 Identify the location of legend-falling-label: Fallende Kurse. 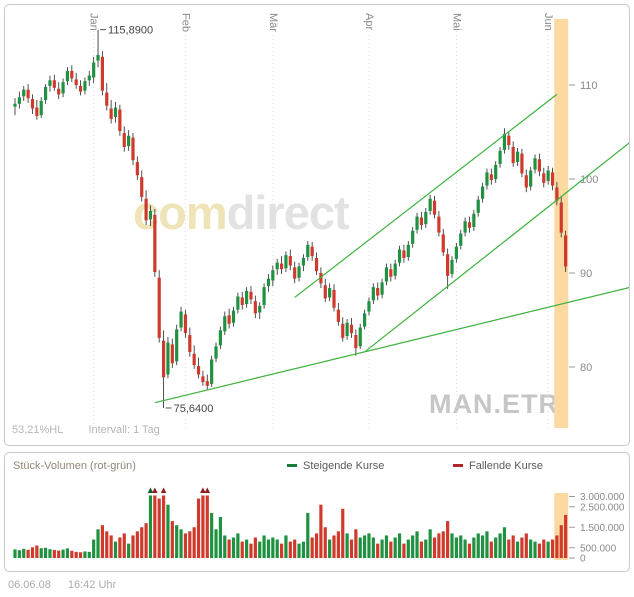
(506, 466).